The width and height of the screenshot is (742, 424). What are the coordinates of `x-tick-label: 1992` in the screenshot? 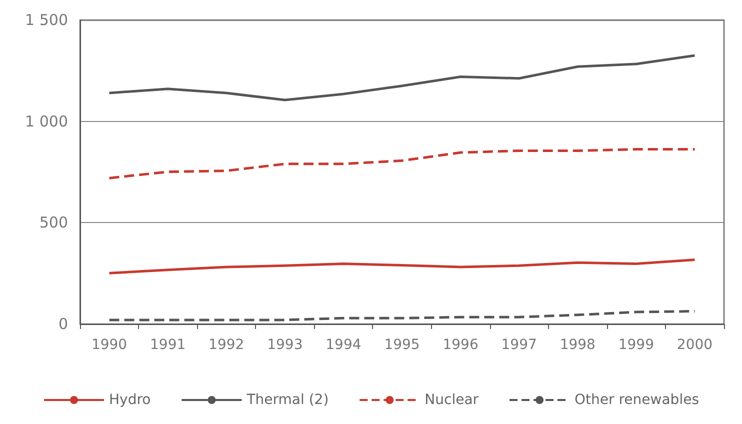 It's located at (226, 345).